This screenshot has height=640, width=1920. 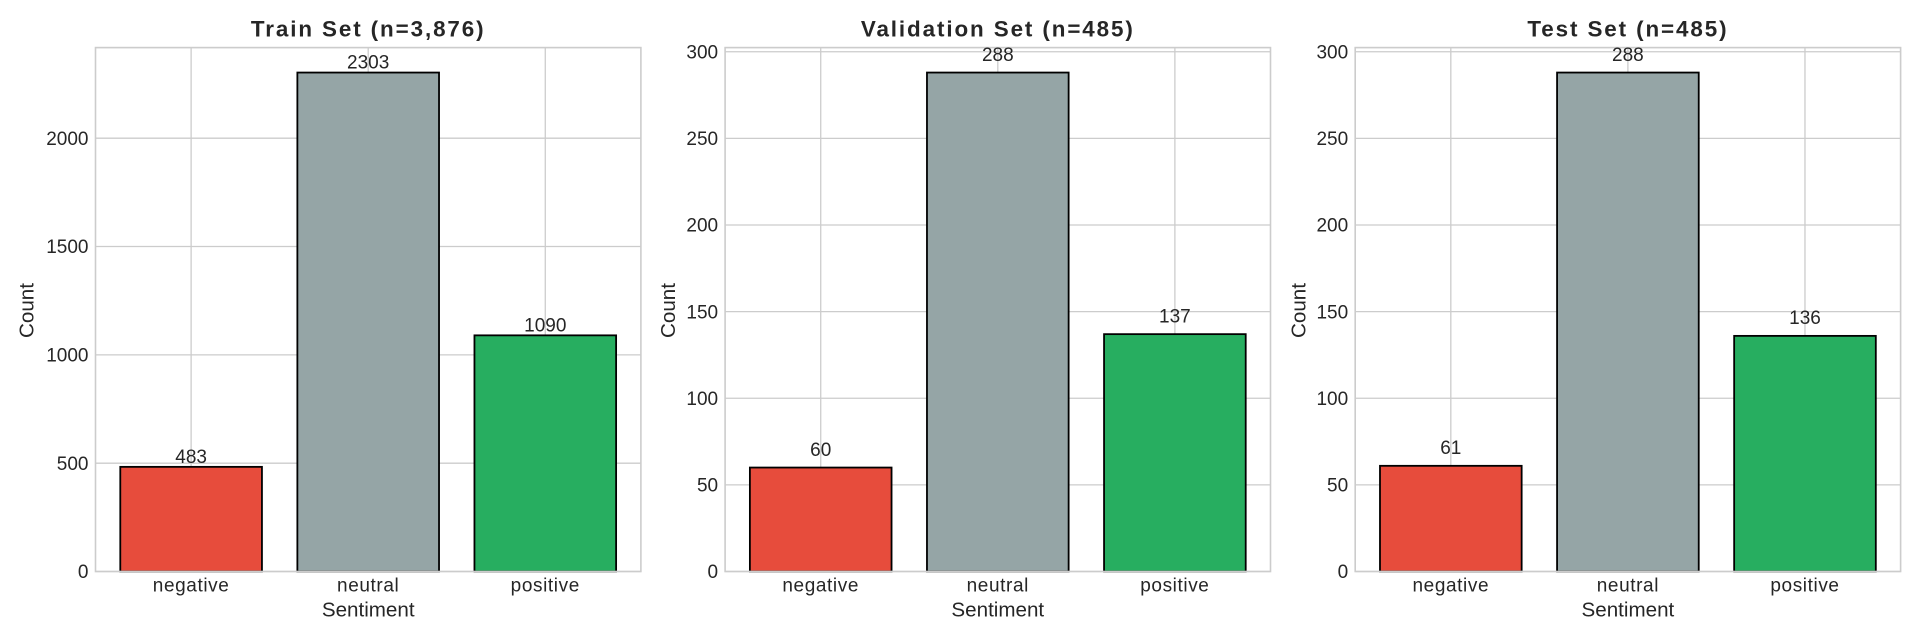 I want to click on svg-text: 61, so click(x=1450, y=448).